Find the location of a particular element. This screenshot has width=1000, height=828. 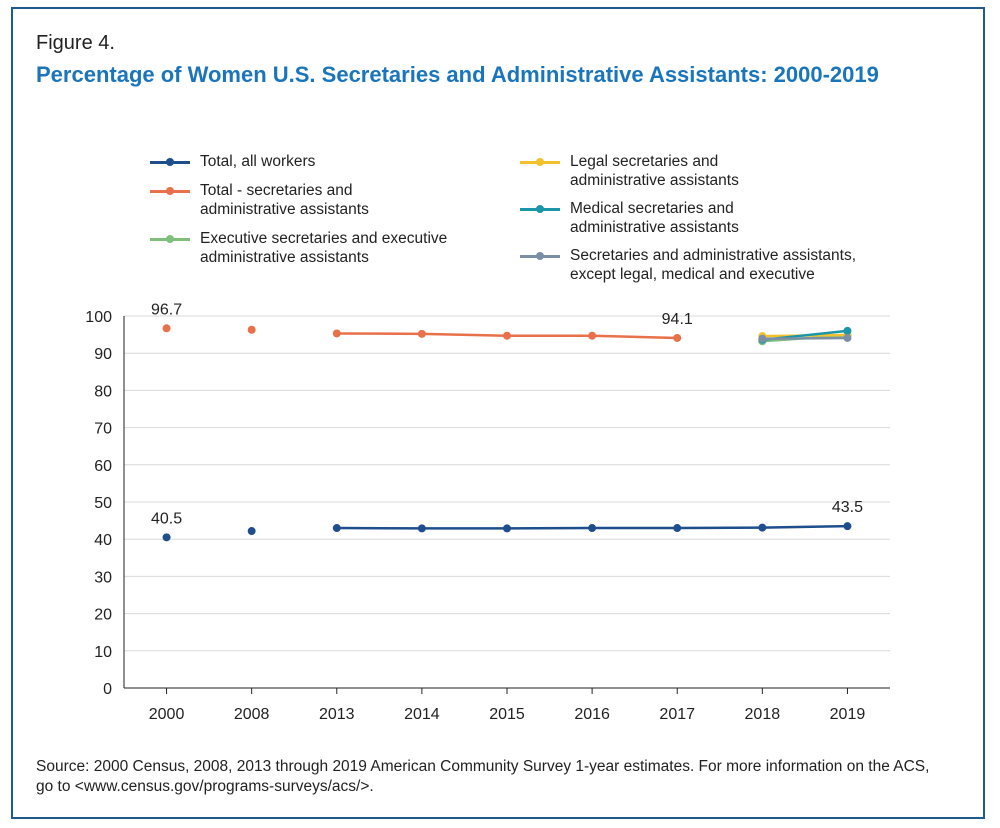

y-tick-label: 30 is located at coordinates (103, 577).